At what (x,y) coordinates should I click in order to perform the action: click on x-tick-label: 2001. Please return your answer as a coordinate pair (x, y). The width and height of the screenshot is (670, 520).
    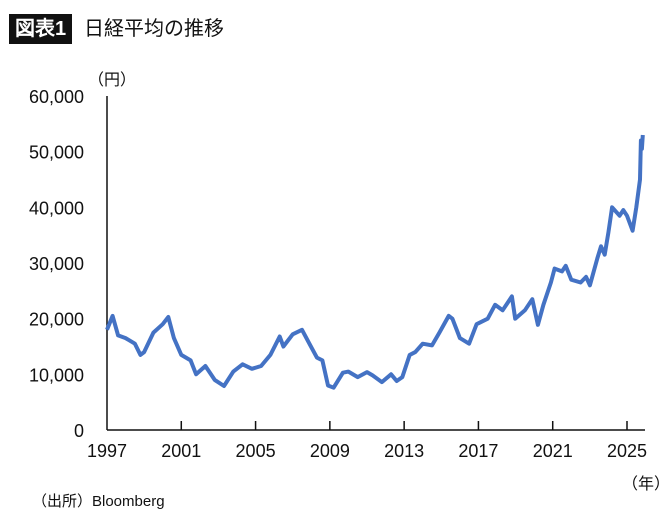
    Looking at the image, I should click on (181, 451).